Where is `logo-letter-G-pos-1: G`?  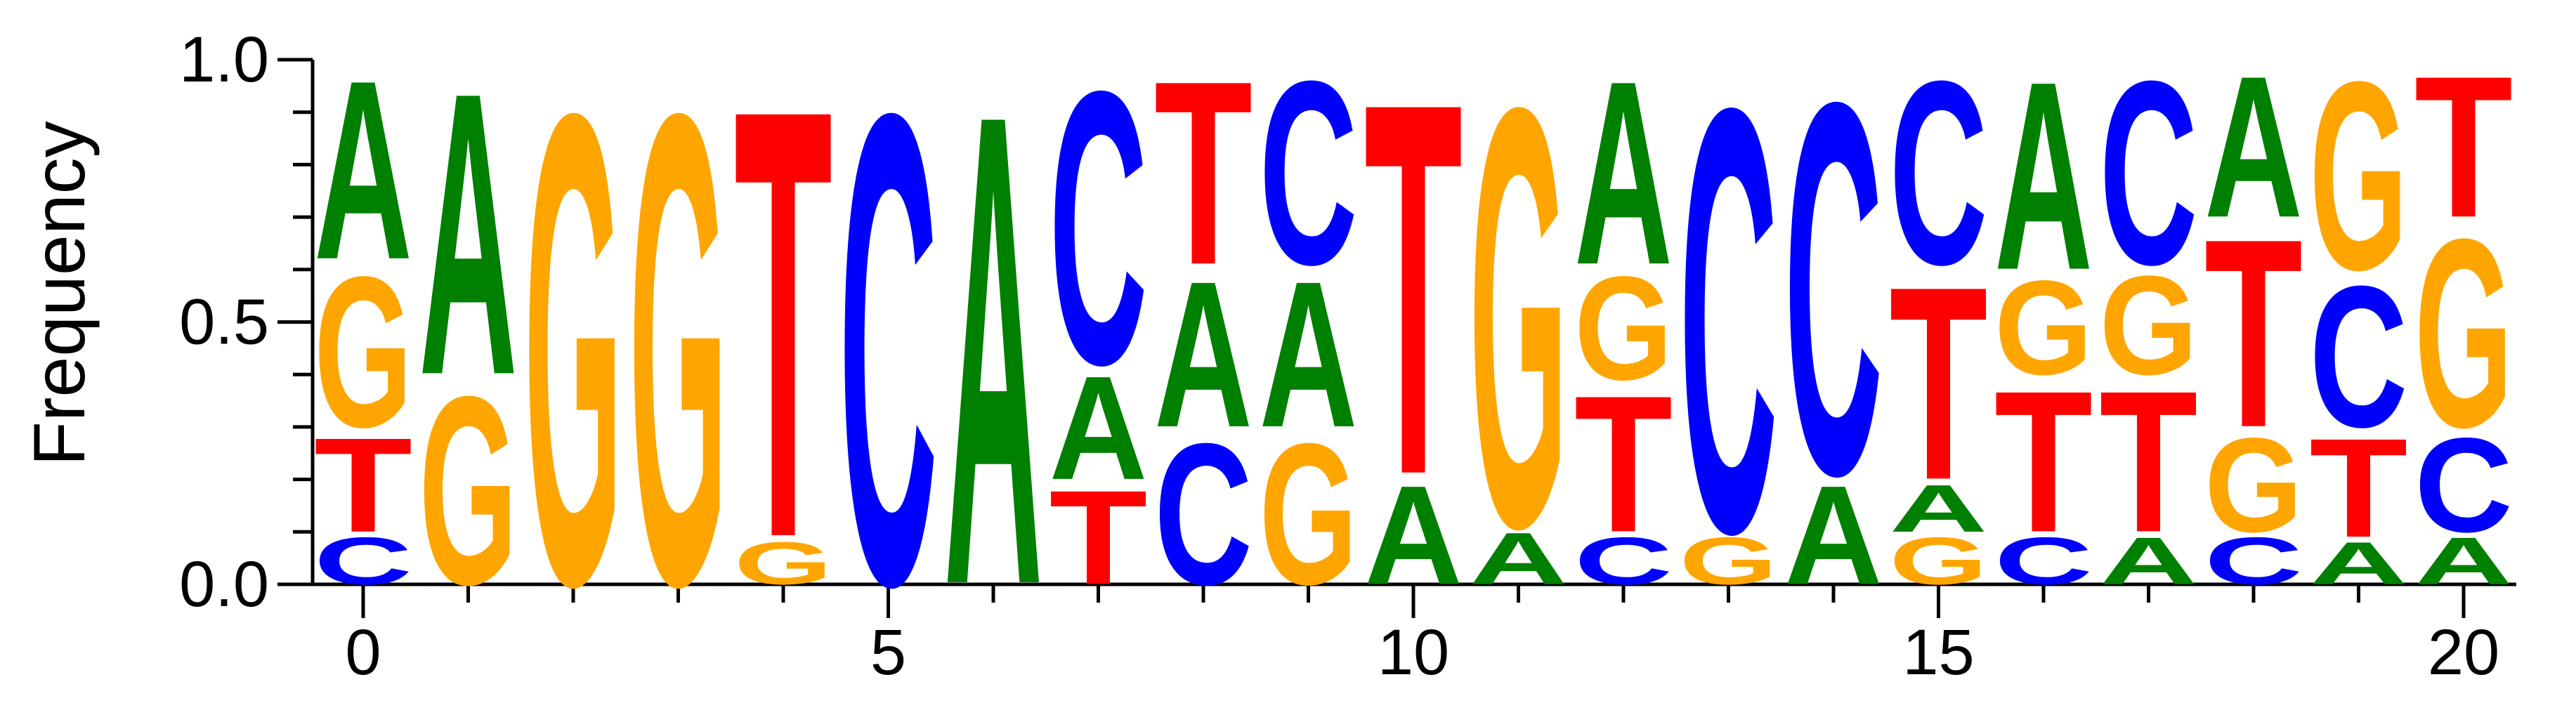
logo-letter-G-pos-1: G is located at coordinates (469, 491).